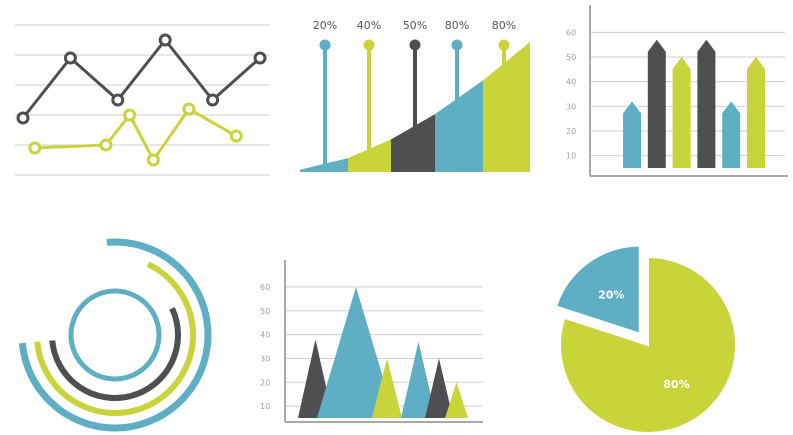 The image size is (793, 435). What do you see at coordinates (415, 95) in the screenshot?
I see `lollipop-area-chart: 20% 40% 50% 80% 80%` at bounding box center [415, 95].